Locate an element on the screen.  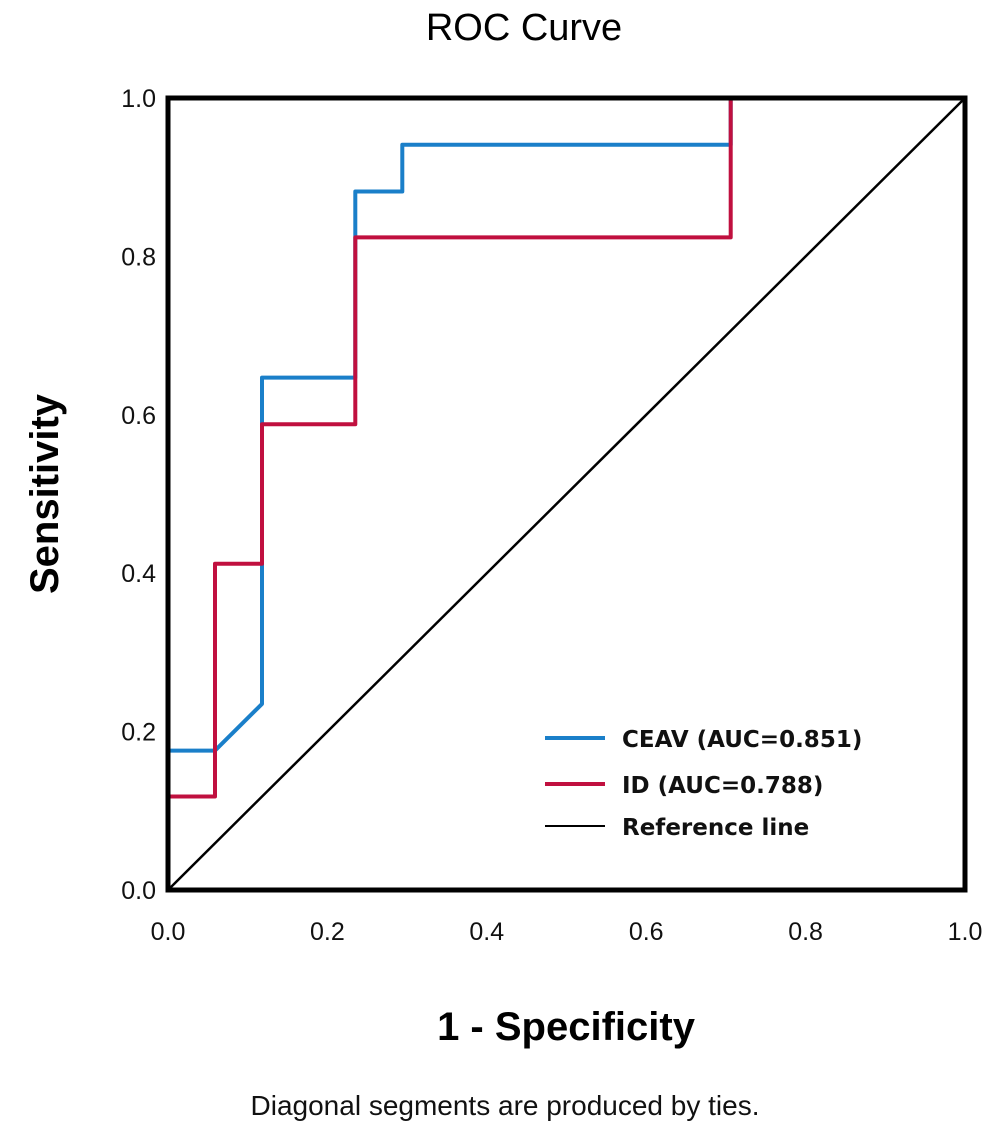
x-tick-label: 0.0 is located at coordinates (168, 932).